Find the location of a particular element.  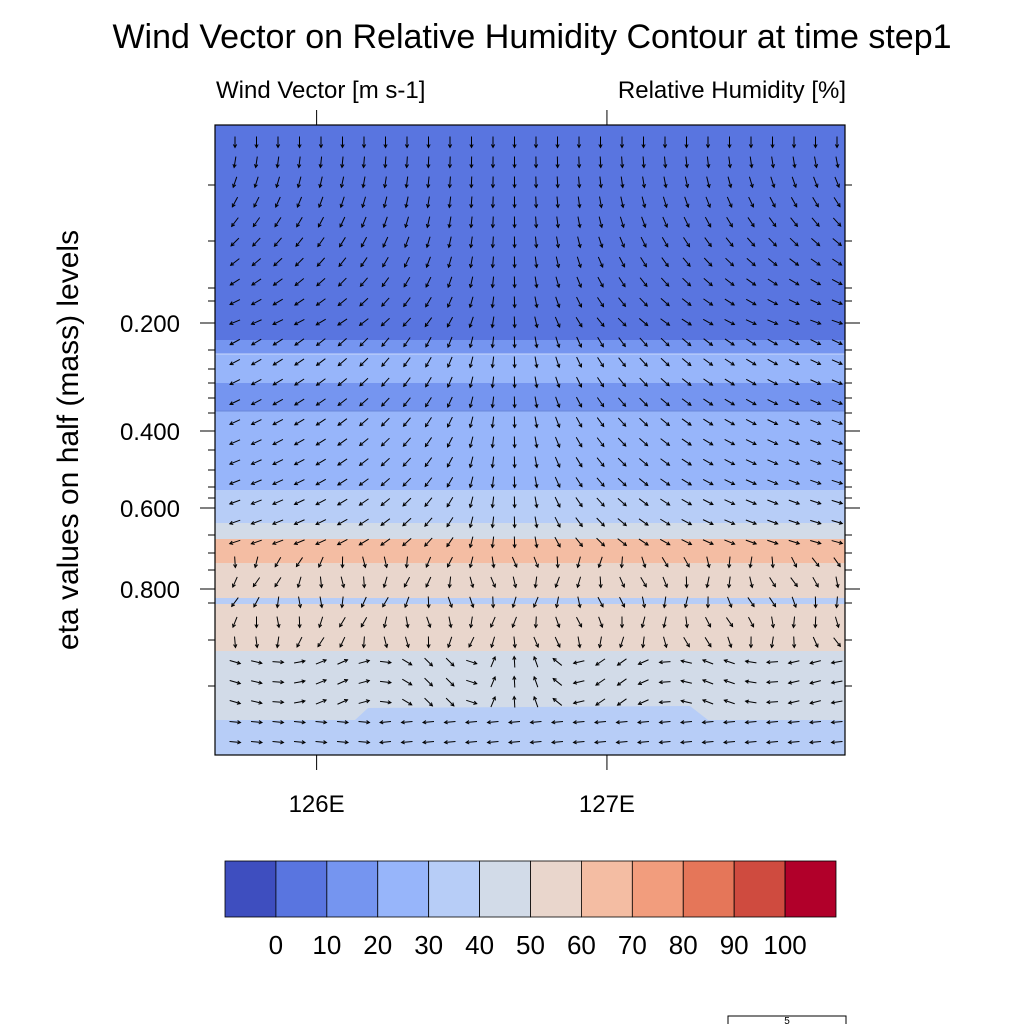

colorbar-label: 20 is located at coordinates (377, 945).